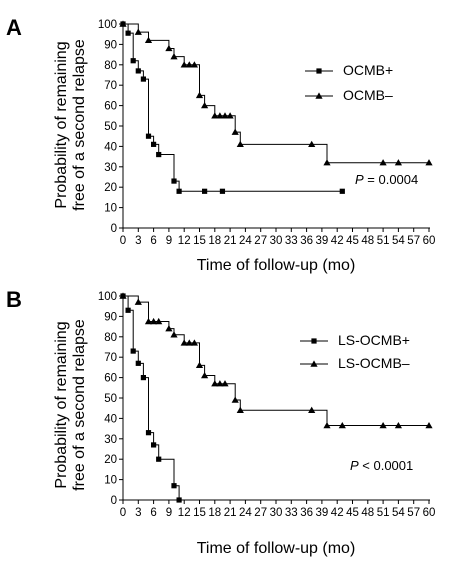  I want to click on panel-b-x-tick-label: 60, so click(429, 513).